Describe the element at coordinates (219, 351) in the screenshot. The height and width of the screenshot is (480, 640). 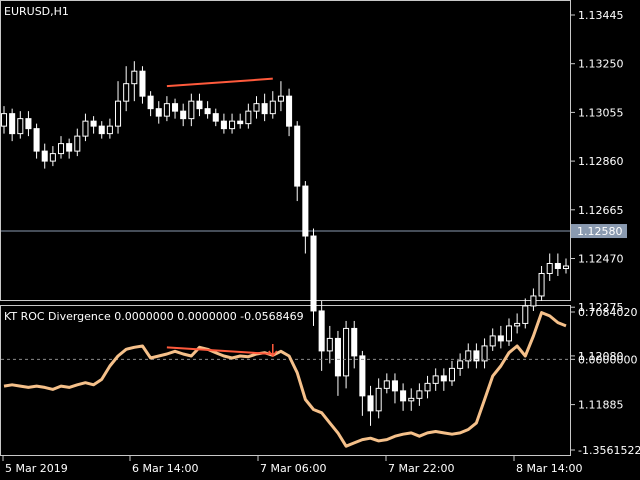
I see `indicator-divergence-line` at that location.